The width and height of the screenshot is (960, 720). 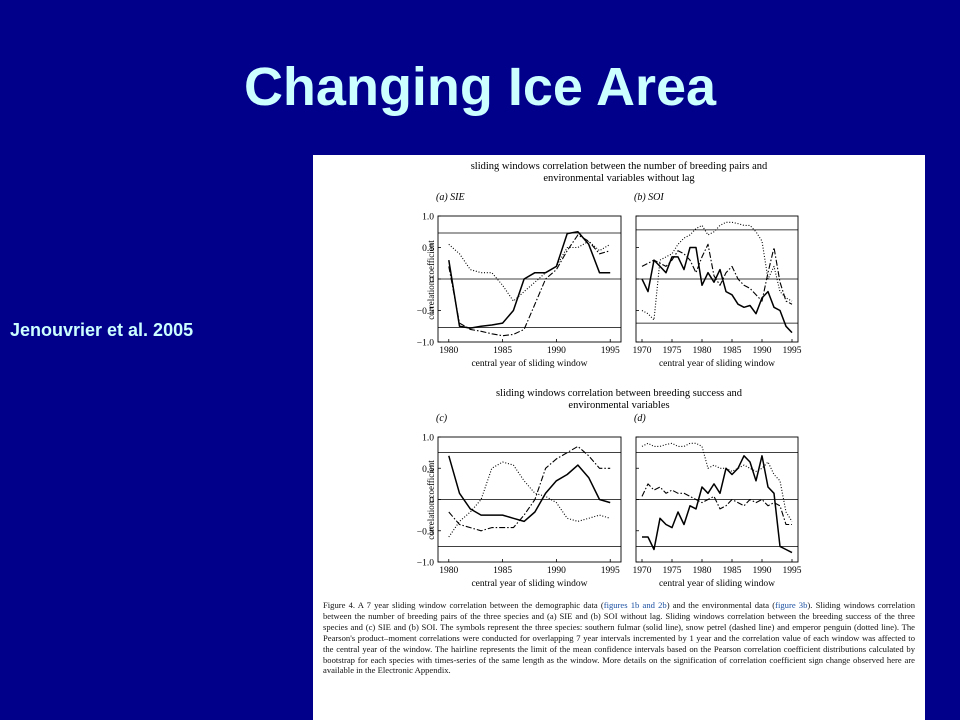 What do you see at coordinates (717, 583) in the screenshot?
I see `panel-d-xlabel: central year of sliding window` at bounding box center [717, 583].